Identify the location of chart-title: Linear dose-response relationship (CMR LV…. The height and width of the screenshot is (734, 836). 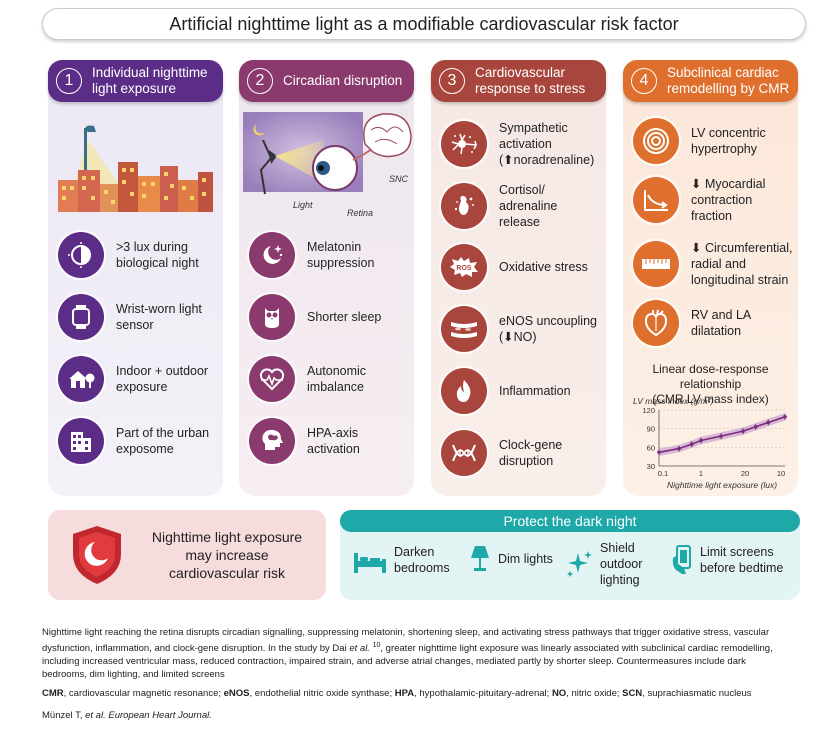
(710, 384).